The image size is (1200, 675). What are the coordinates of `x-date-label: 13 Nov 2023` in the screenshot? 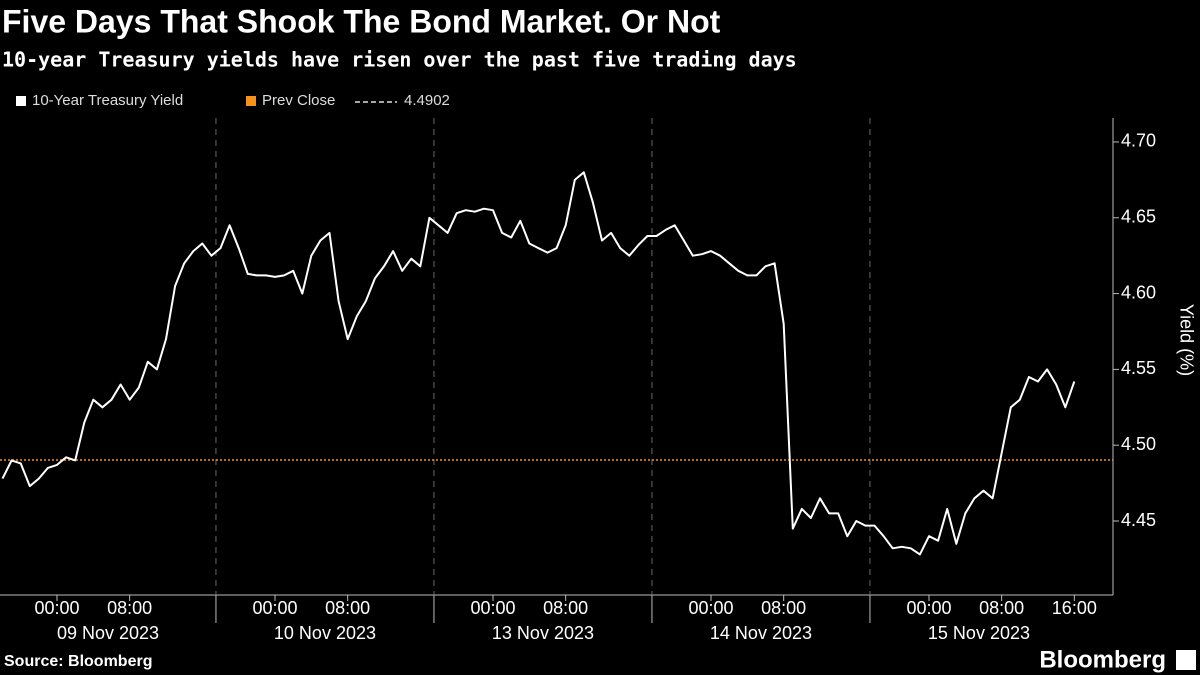 It's located at (543, 633).